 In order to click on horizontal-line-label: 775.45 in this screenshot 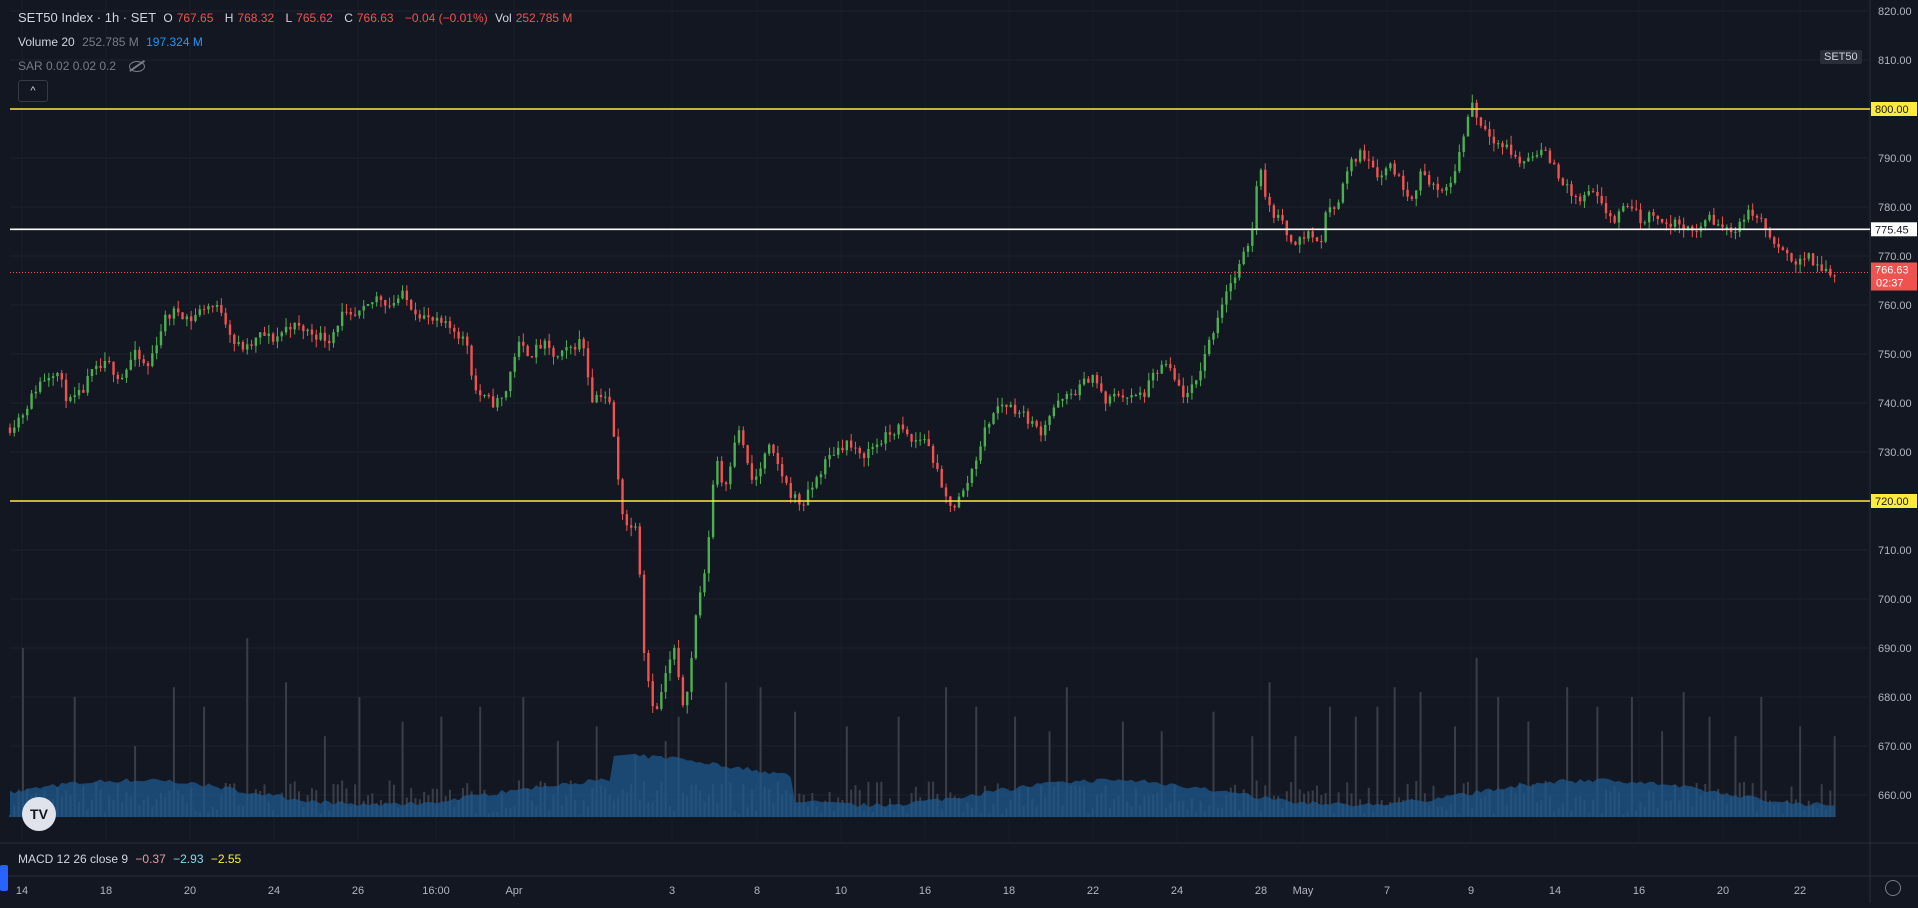, I will do `click(1892, 230)`.